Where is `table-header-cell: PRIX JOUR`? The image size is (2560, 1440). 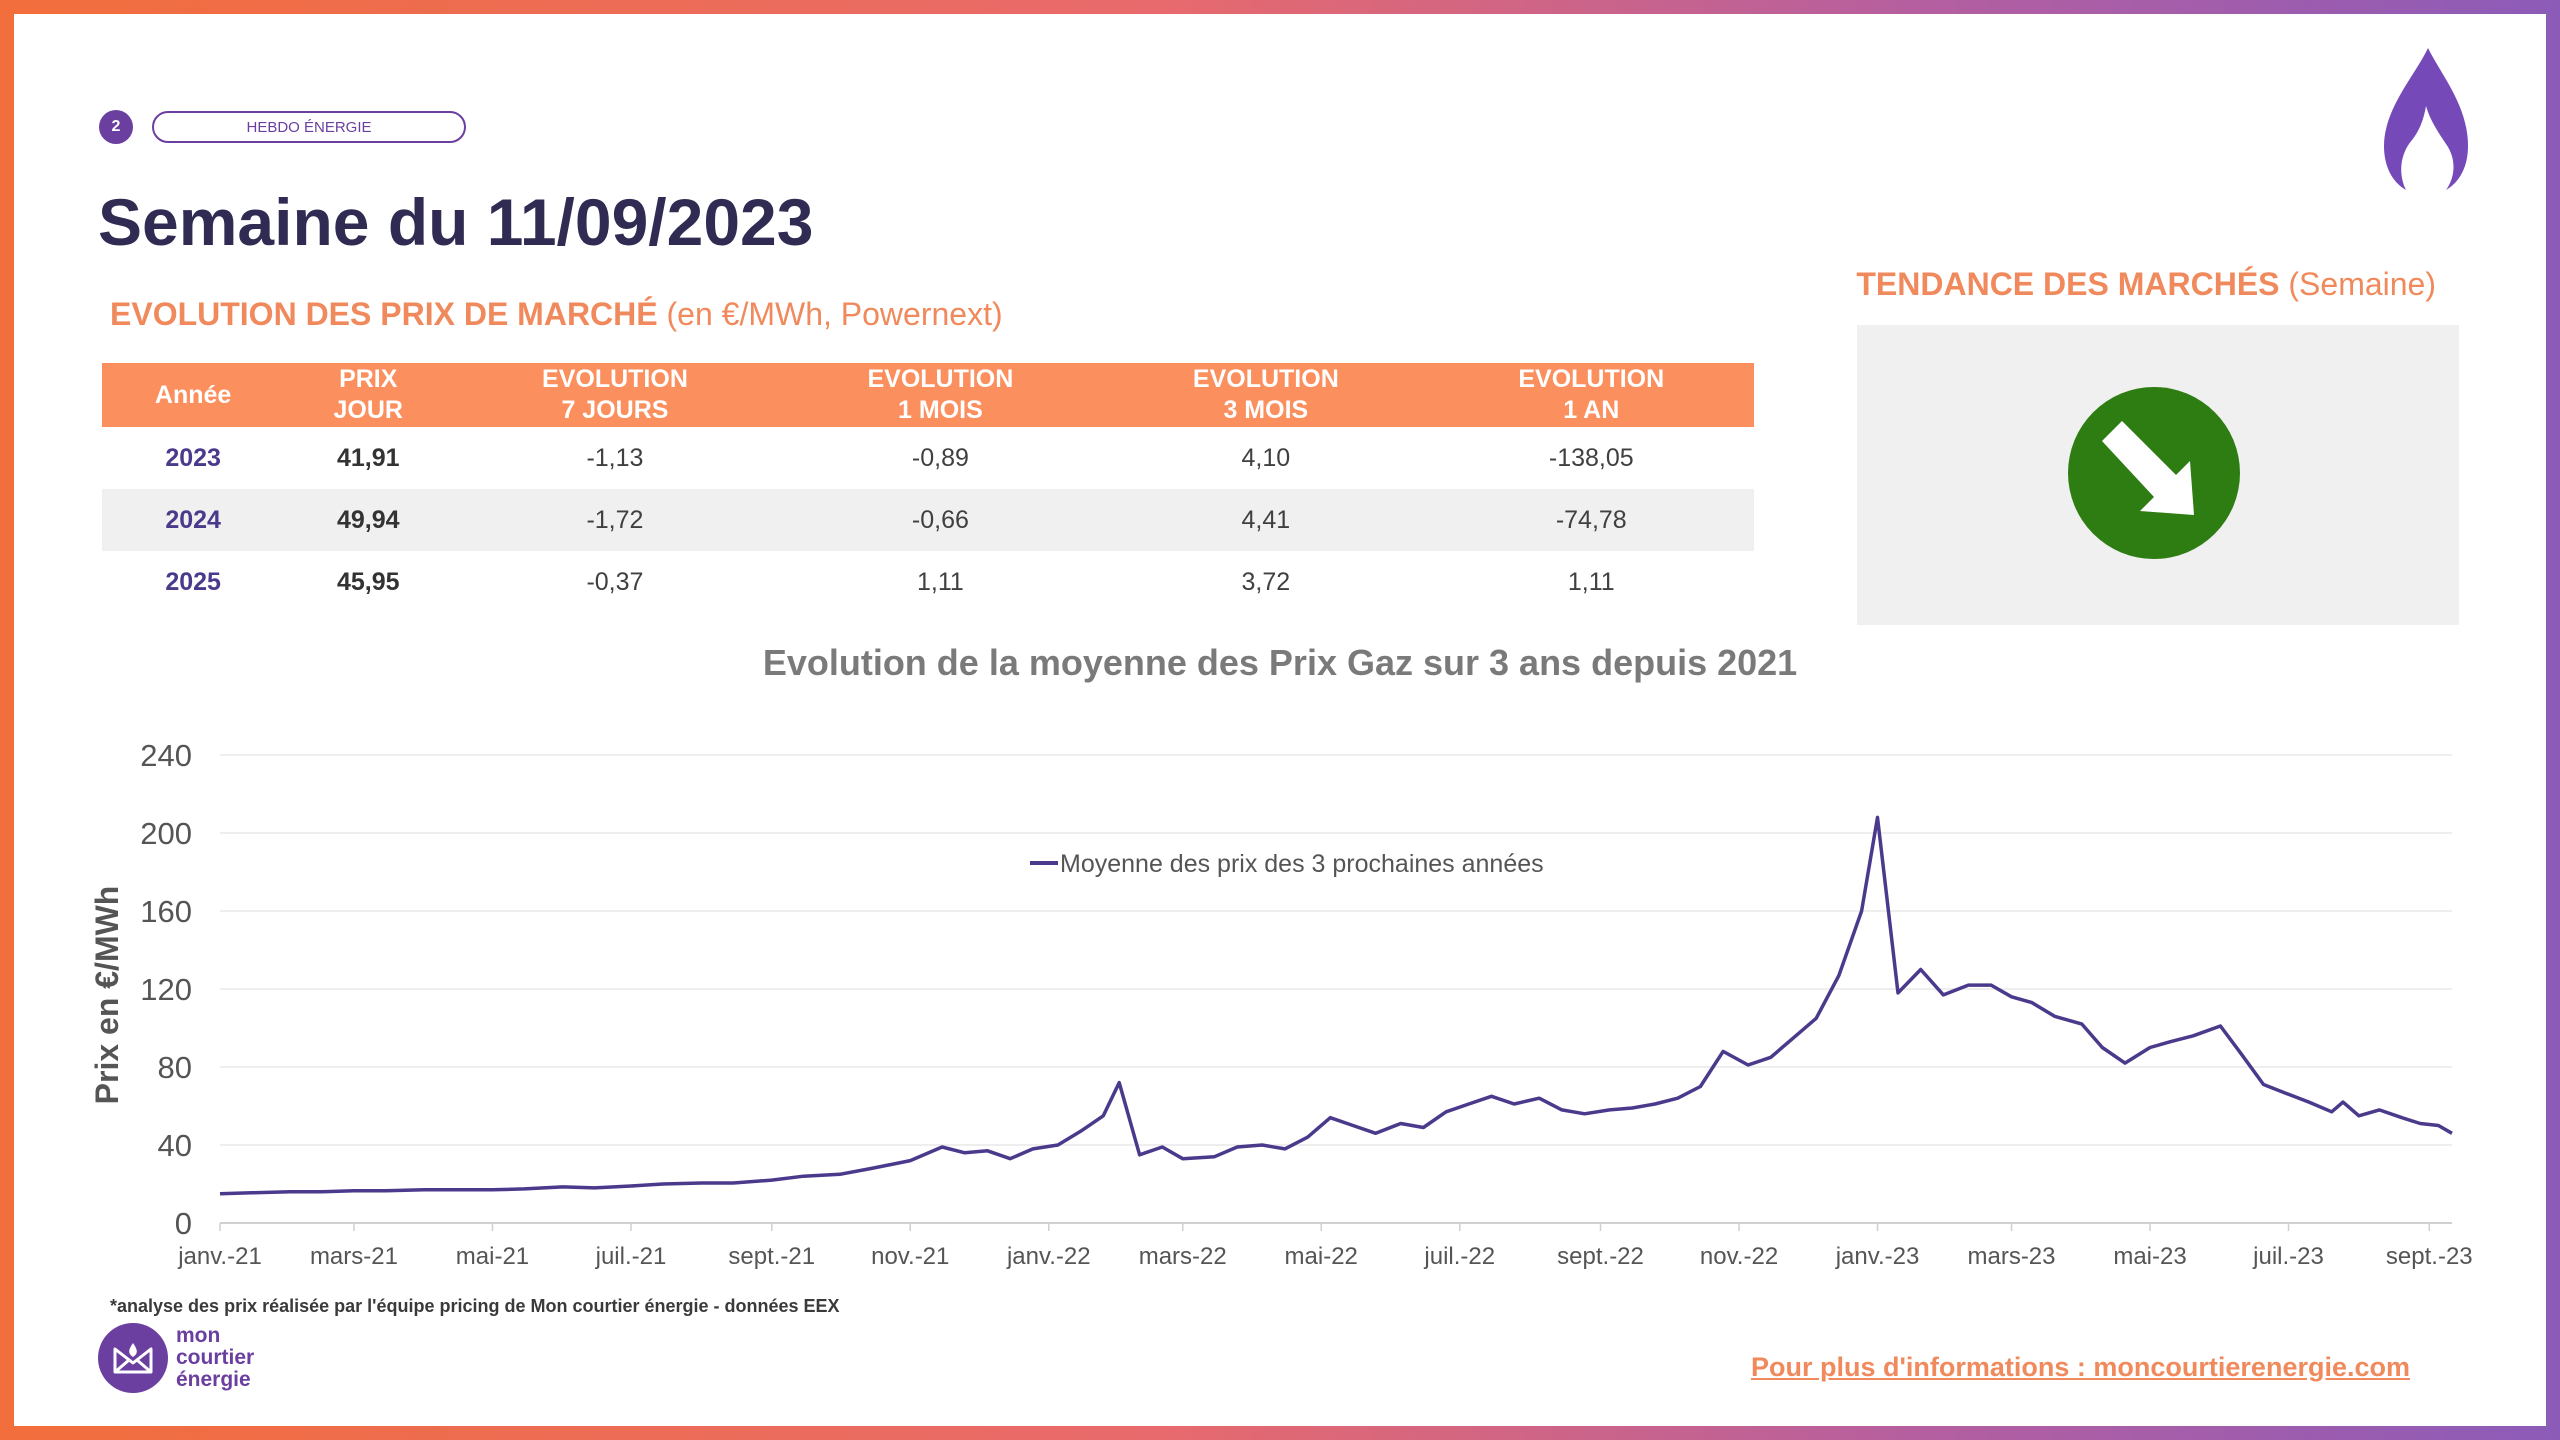 table-header-cell: PRIX JOUR is located at coordinates (368, 395).